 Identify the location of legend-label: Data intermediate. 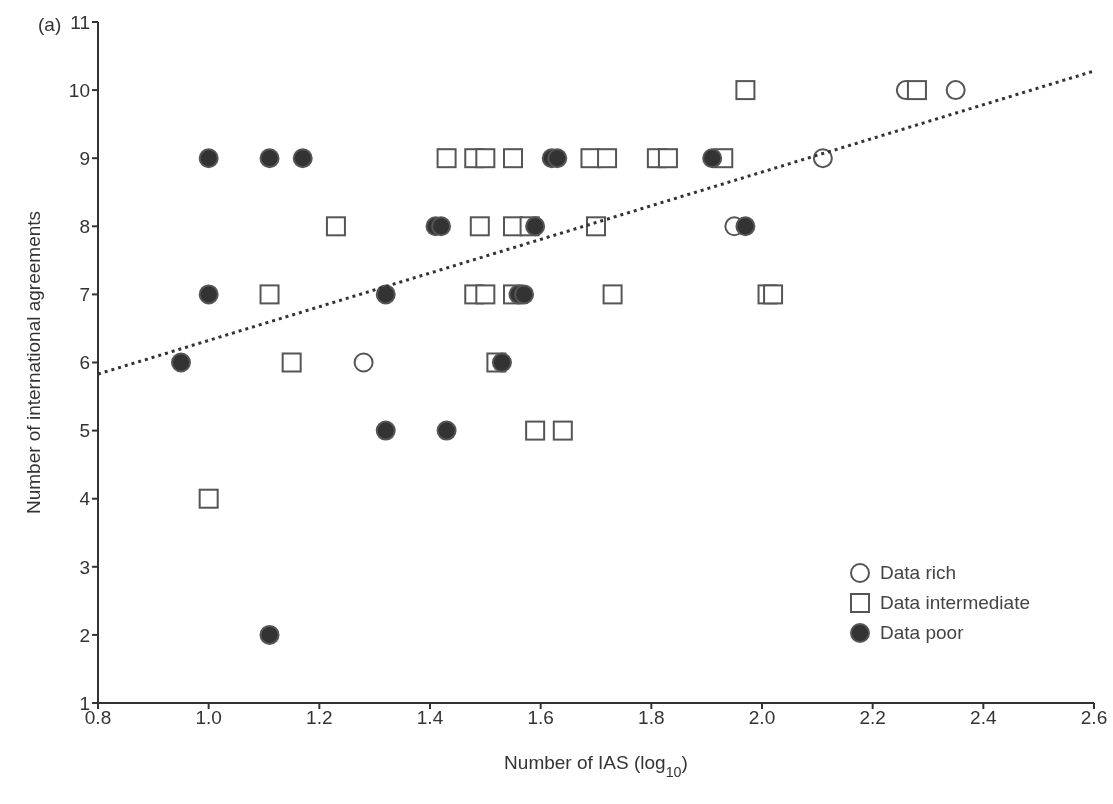
(955, 603).